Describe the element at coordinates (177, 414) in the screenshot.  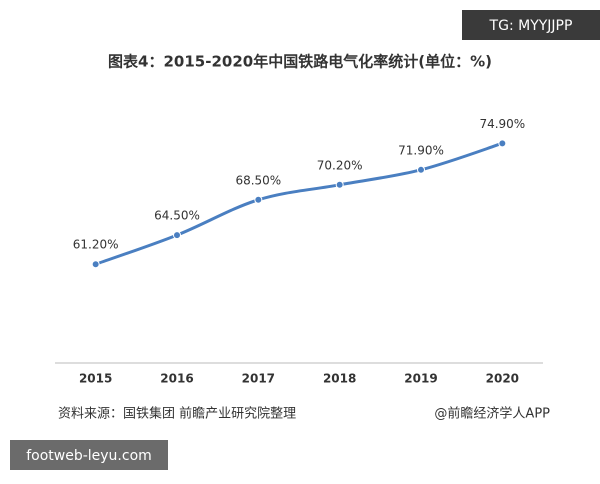
I see `source-note: 资料来源：国铁集团 前瞻产业研究院整理` at that location.